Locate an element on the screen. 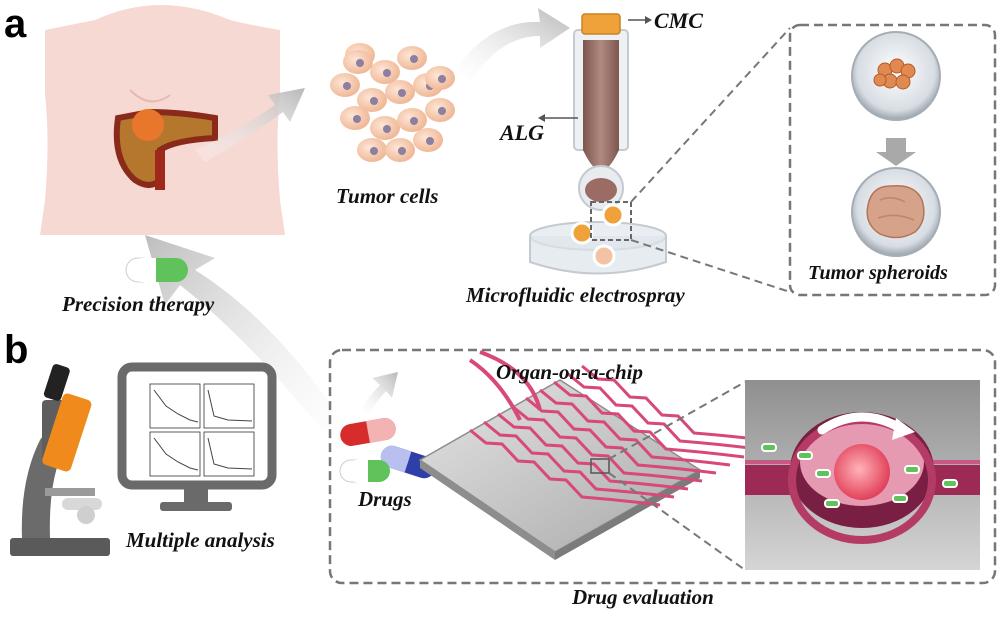  microfluidic-electrospray-label: Microfluidic electrospray is located at coordinates (575, 295).